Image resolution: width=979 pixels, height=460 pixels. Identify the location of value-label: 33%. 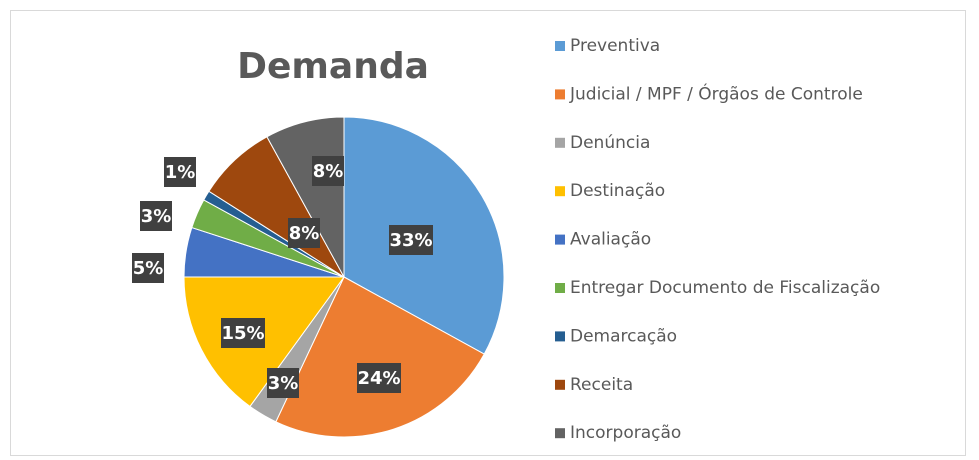
(410, 240).